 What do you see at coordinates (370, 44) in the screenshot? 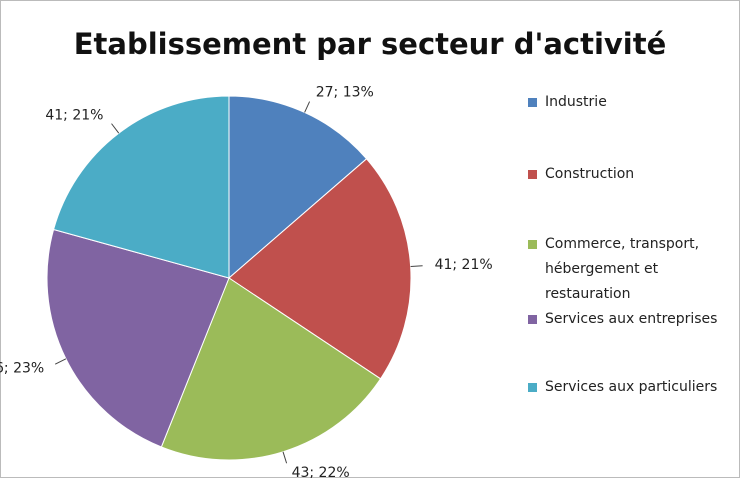
I see `chart-title: Etablissement par secteur d'activité` at bounding box center [370, 44].